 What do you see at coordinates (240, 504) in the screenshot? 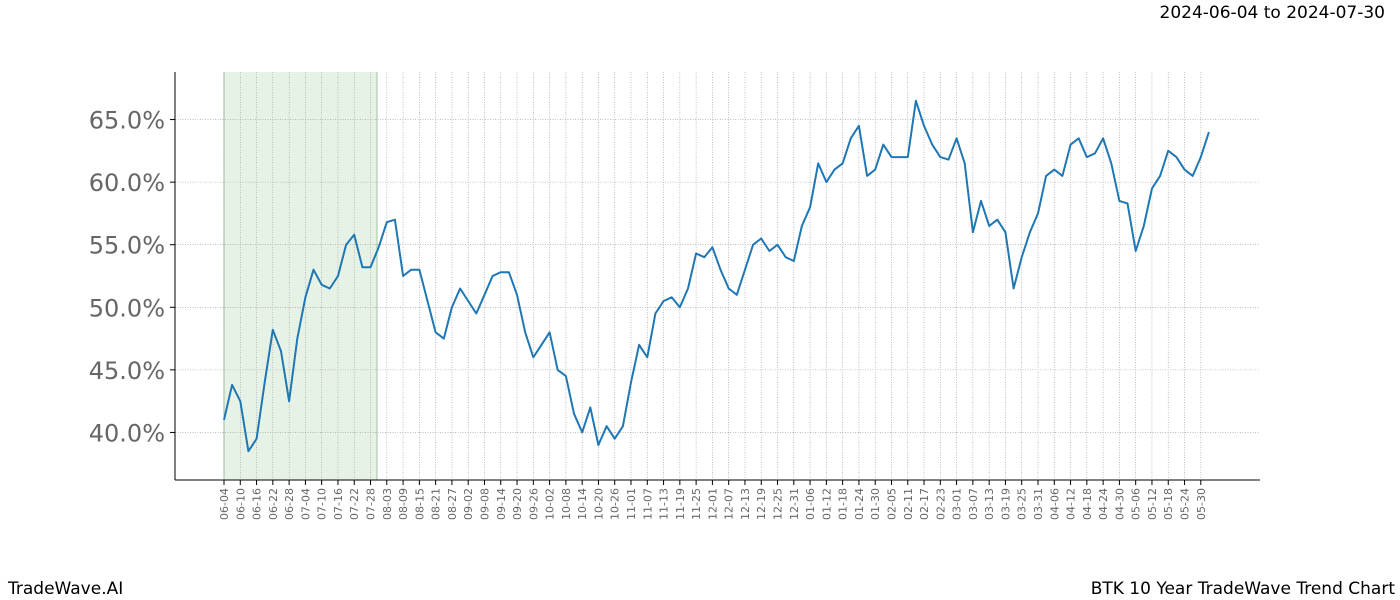
I see `x-tick-label: 06-10` at bounding box center [240, 504].